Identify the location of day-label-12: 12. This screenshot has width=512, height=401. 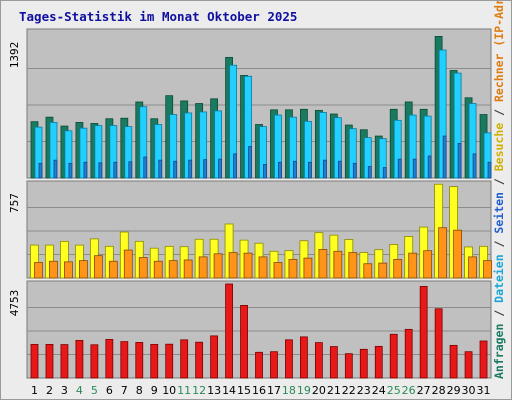
(199, 390).